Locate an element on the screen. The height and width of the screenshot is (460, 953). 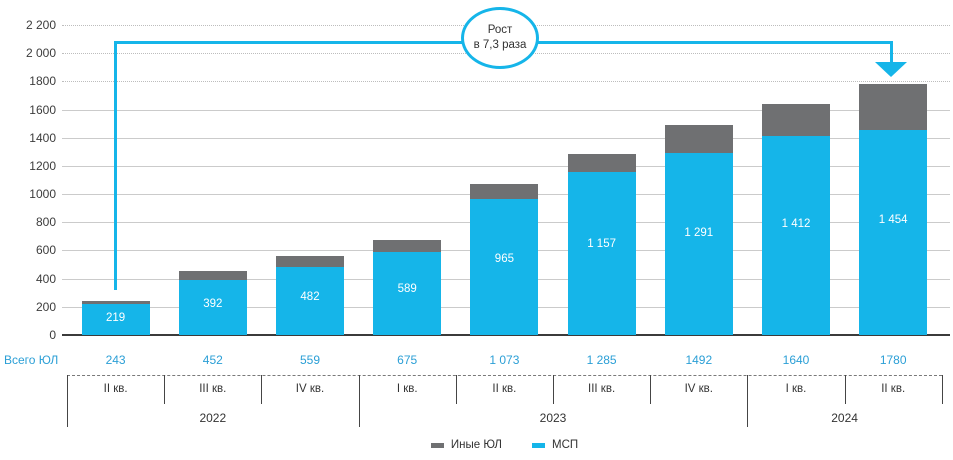
total-value-label: 1640 is located at coordinates (796, 360).